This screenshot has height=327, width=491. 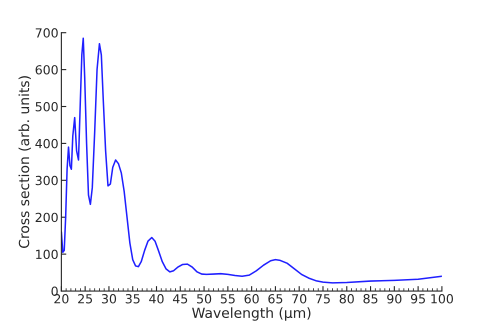 What do you see at coordinates (24, 162) in the screenshot?
I see `y-axis-title: Cross section (arb. units)` at bounding box center [24, 162].